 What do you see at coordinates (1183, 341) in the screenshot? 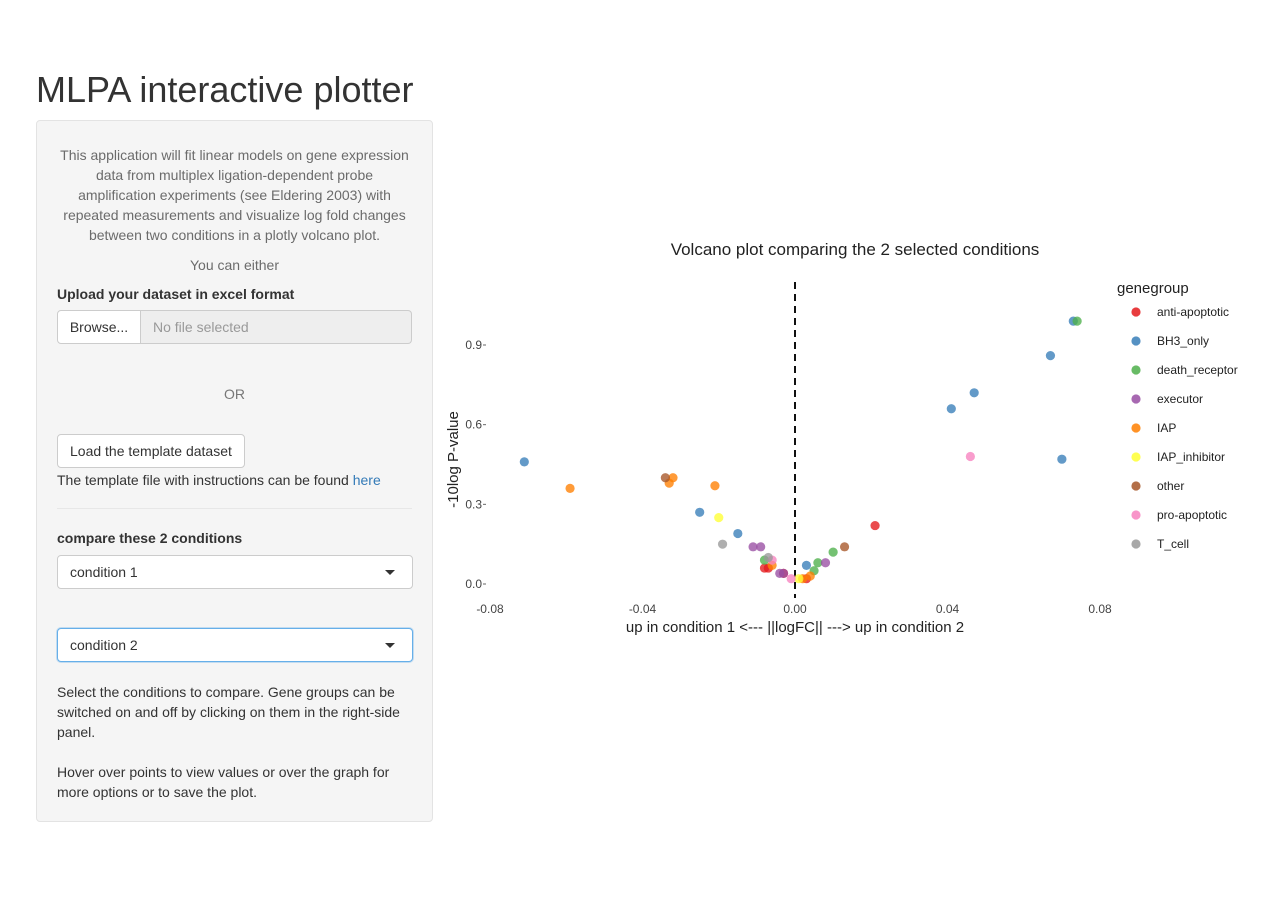
I see `legend-item-label: BH3_only` at bounding box center [1183, 341].